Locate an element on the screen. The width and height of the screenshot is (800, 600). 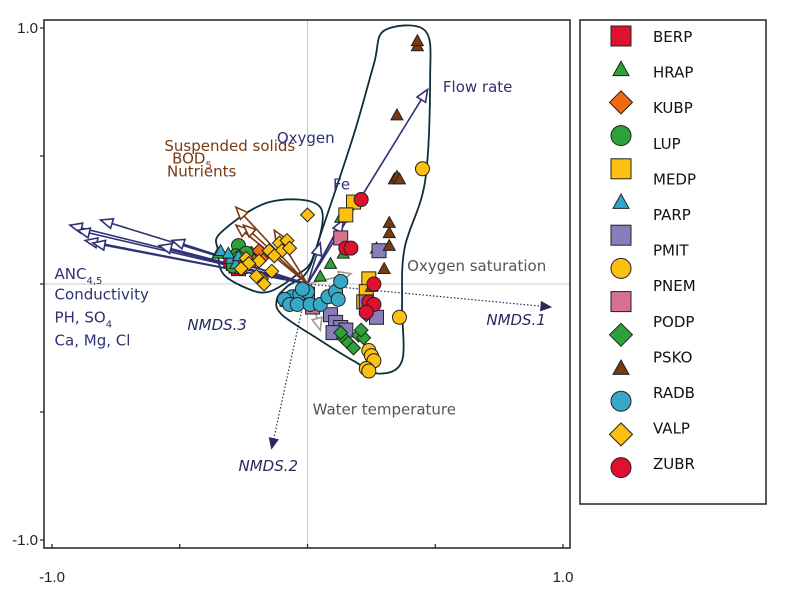
series-zubr is located at coordinates (360, 256).